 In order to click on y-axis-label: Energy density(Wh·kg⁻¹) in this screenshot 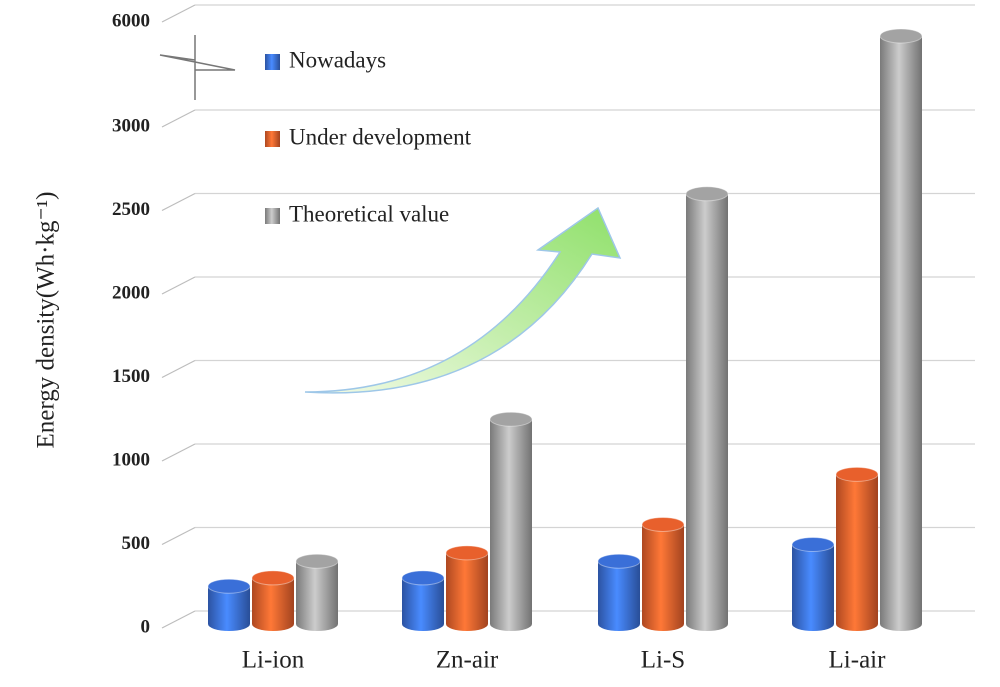, I will do `click(46, 320)`.